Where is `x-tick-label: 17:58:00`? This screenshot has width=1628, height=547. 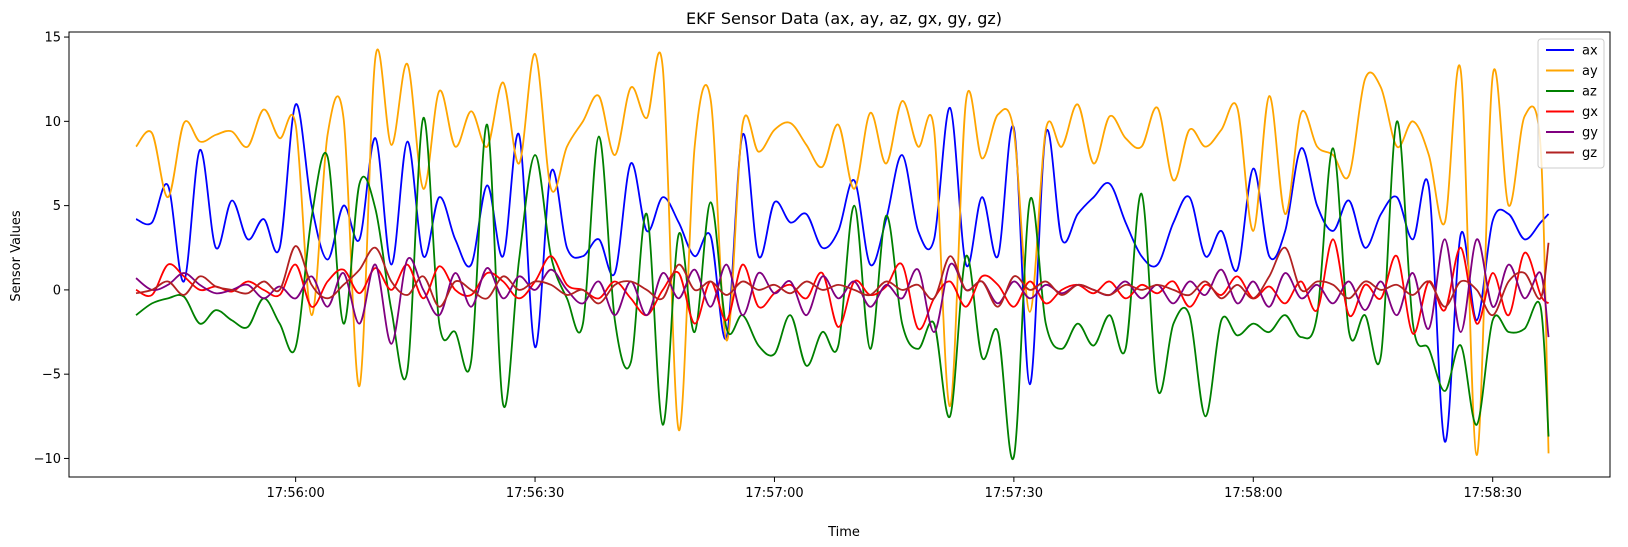 x-tick-label: 17:58:00 is located at coordinates (1253, 493).